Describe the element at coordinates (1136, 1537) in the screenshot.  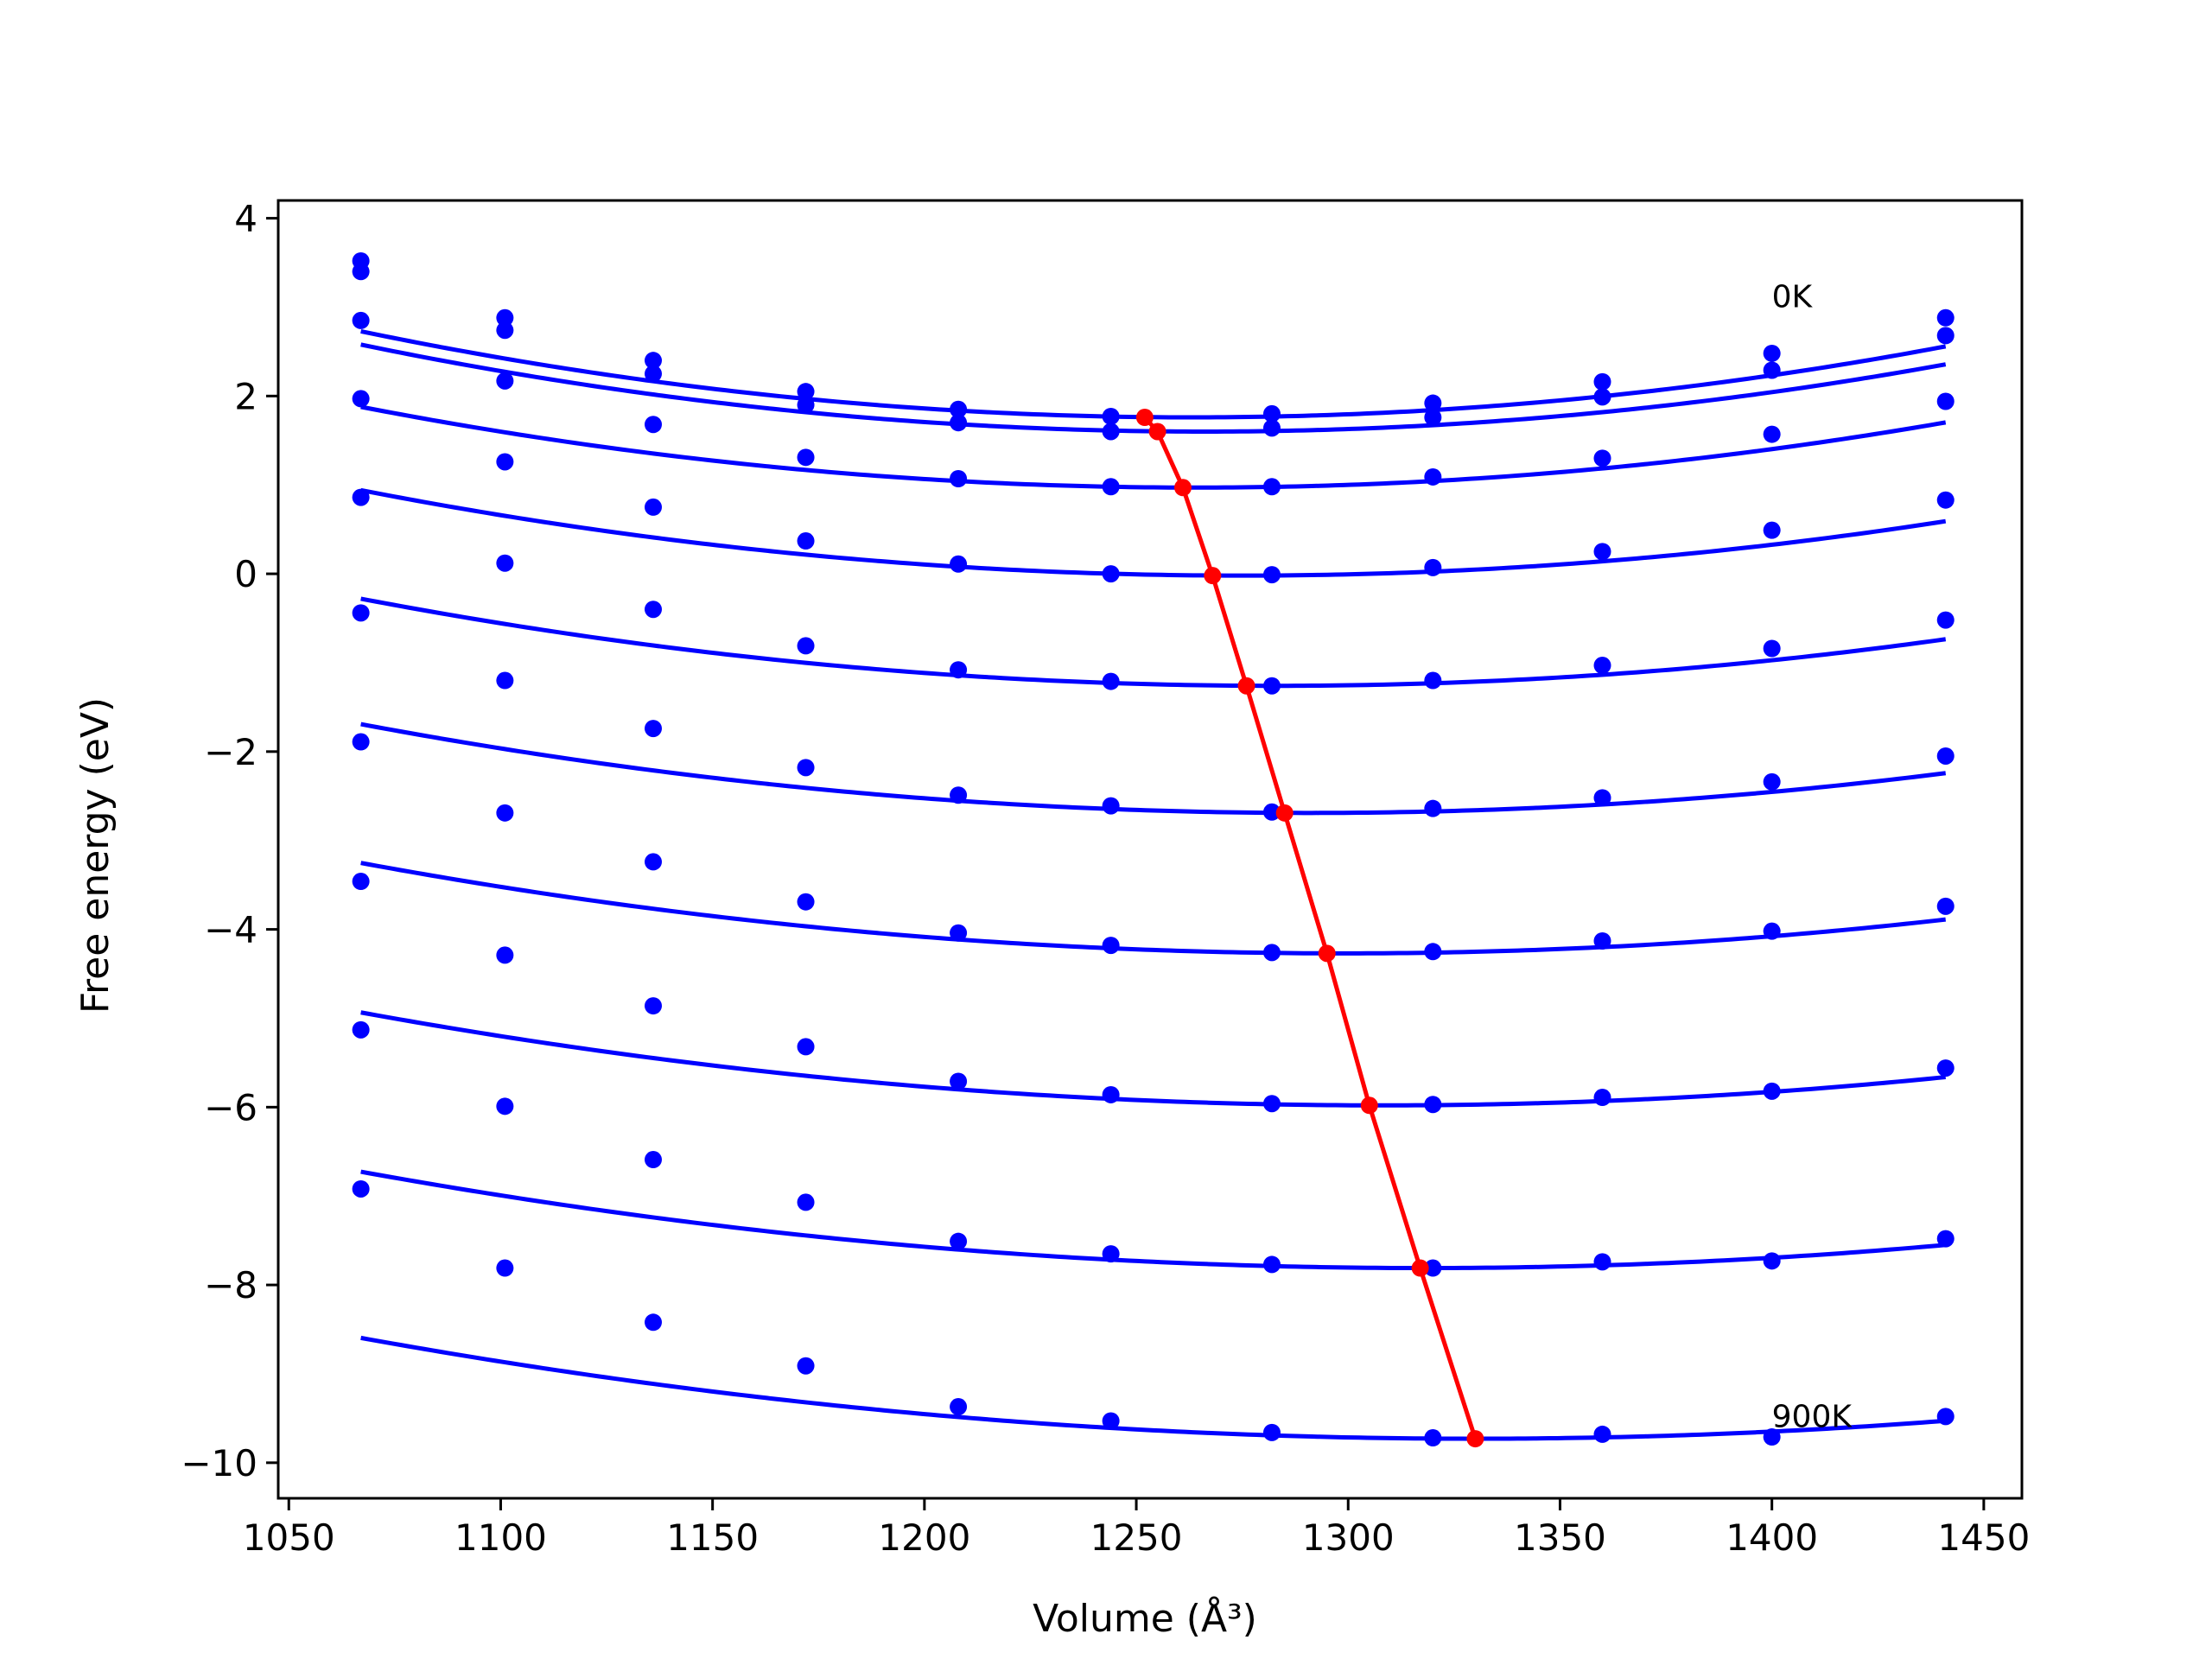
I see `x-tick-label: 1250` at that location.